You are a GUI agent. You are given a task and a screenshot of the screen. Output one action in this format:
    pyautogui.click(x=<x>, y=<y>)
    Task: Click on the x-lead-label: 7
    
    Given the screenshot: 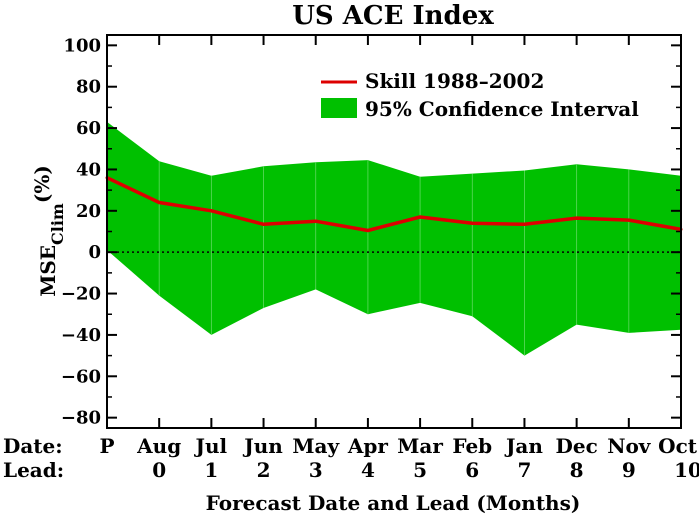 What is the action you would take?
    pyautogui.click(x=524, y=470)
    